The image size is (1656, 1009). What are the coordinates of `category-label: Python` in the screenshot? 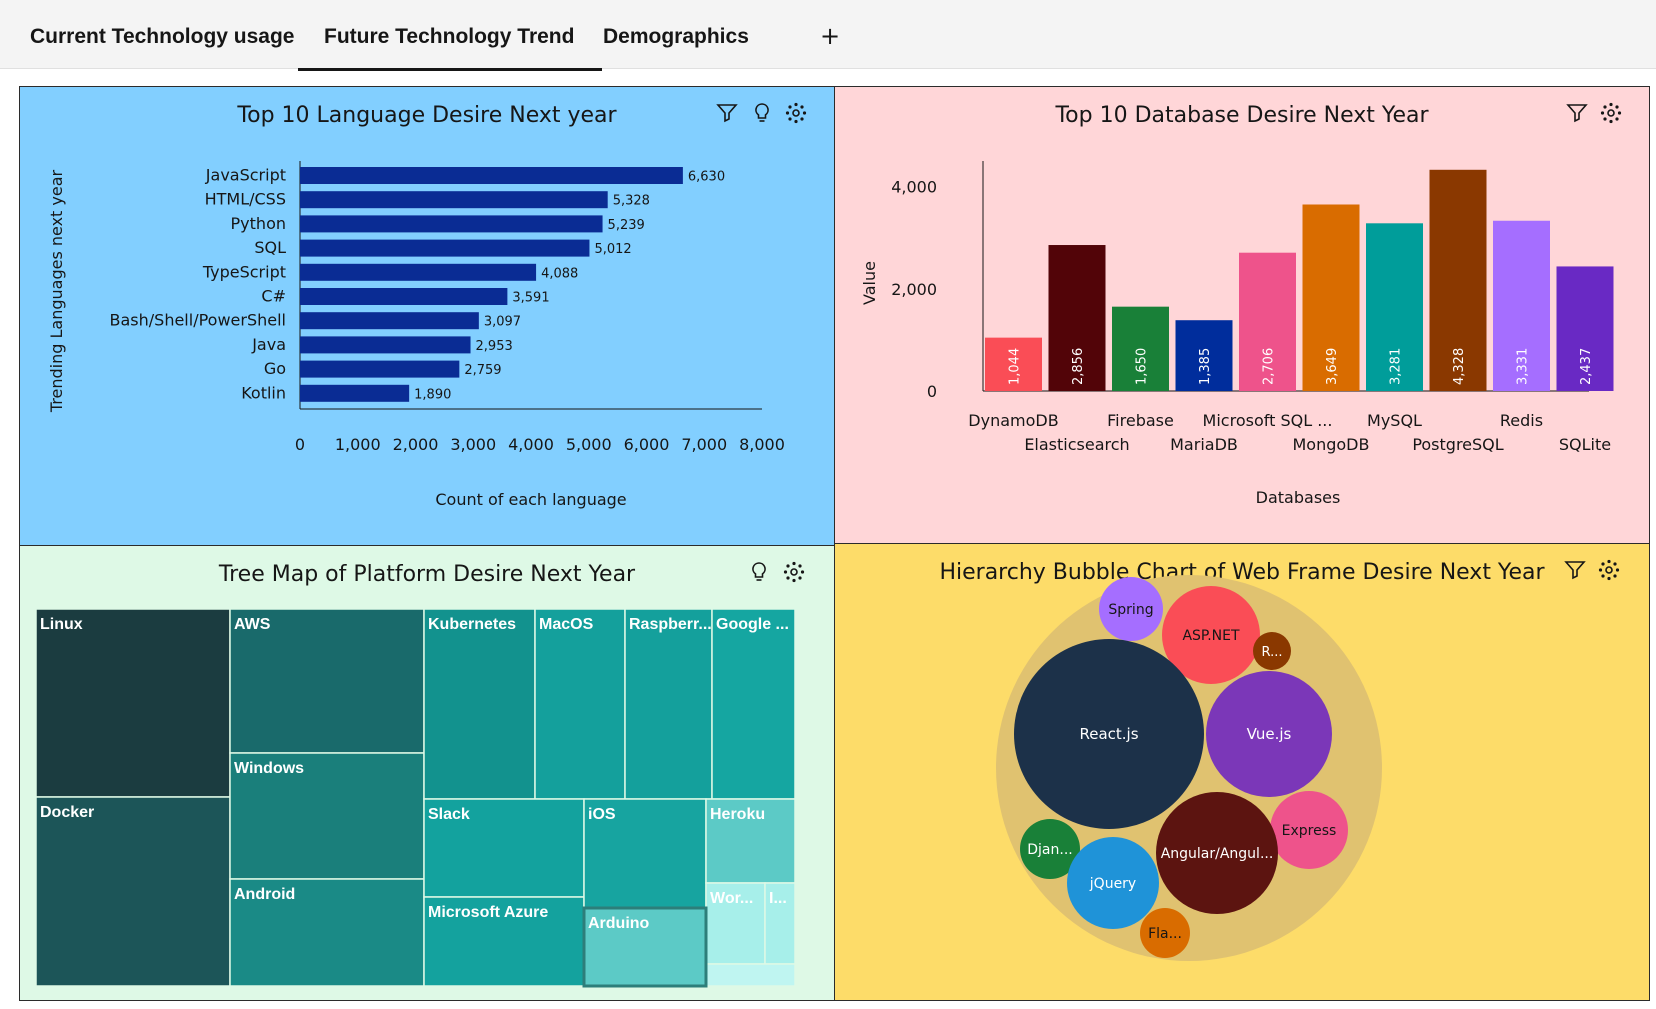 It's located at (258, 223).